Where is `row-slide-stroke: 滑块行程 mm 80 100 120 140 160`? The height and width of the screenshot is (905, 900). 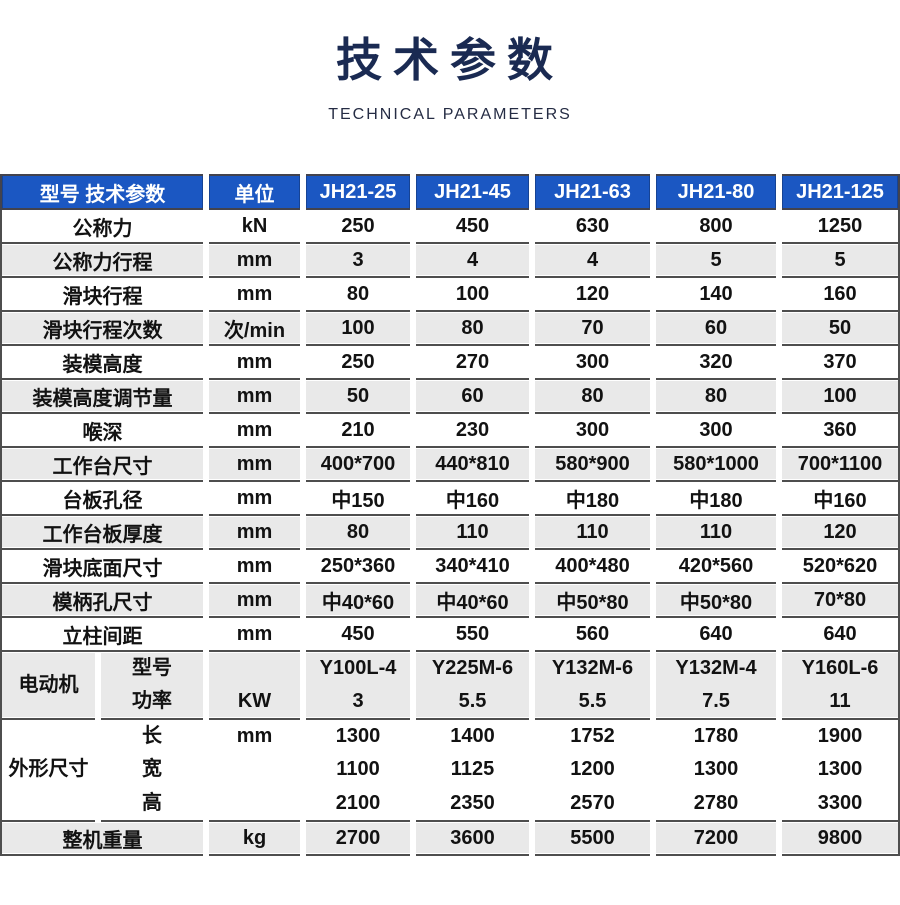
row-slide-stroke: 滑块行程 mm 80 100 120 140 160 is located at coordinates (450, 295).